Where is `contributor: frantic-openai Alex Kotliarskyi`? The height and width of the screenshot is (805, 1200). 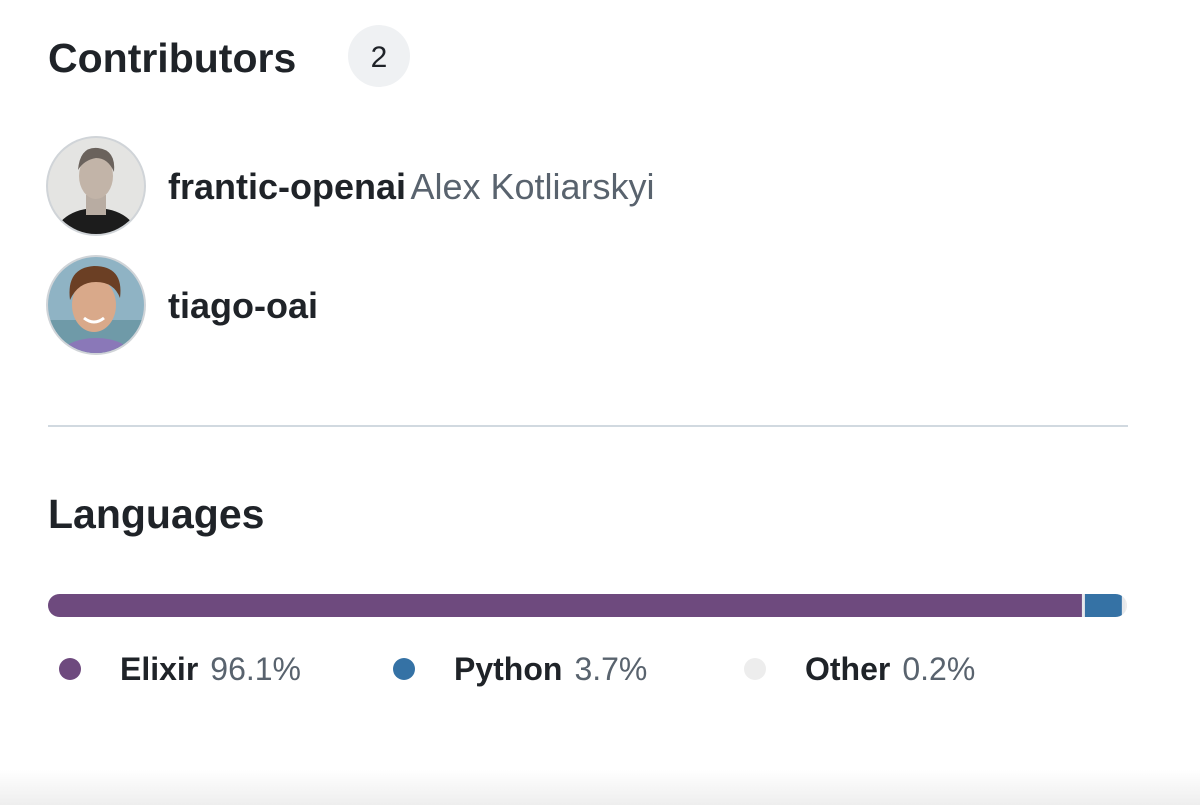
contributor: frantic-openai Alex Kotliarskyi is located at coordinates (411, 186).